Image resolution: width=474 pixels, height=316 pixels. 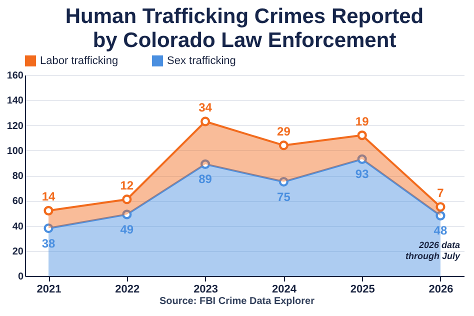 I want to click on data-label: 75, so click(x=284, y=197).